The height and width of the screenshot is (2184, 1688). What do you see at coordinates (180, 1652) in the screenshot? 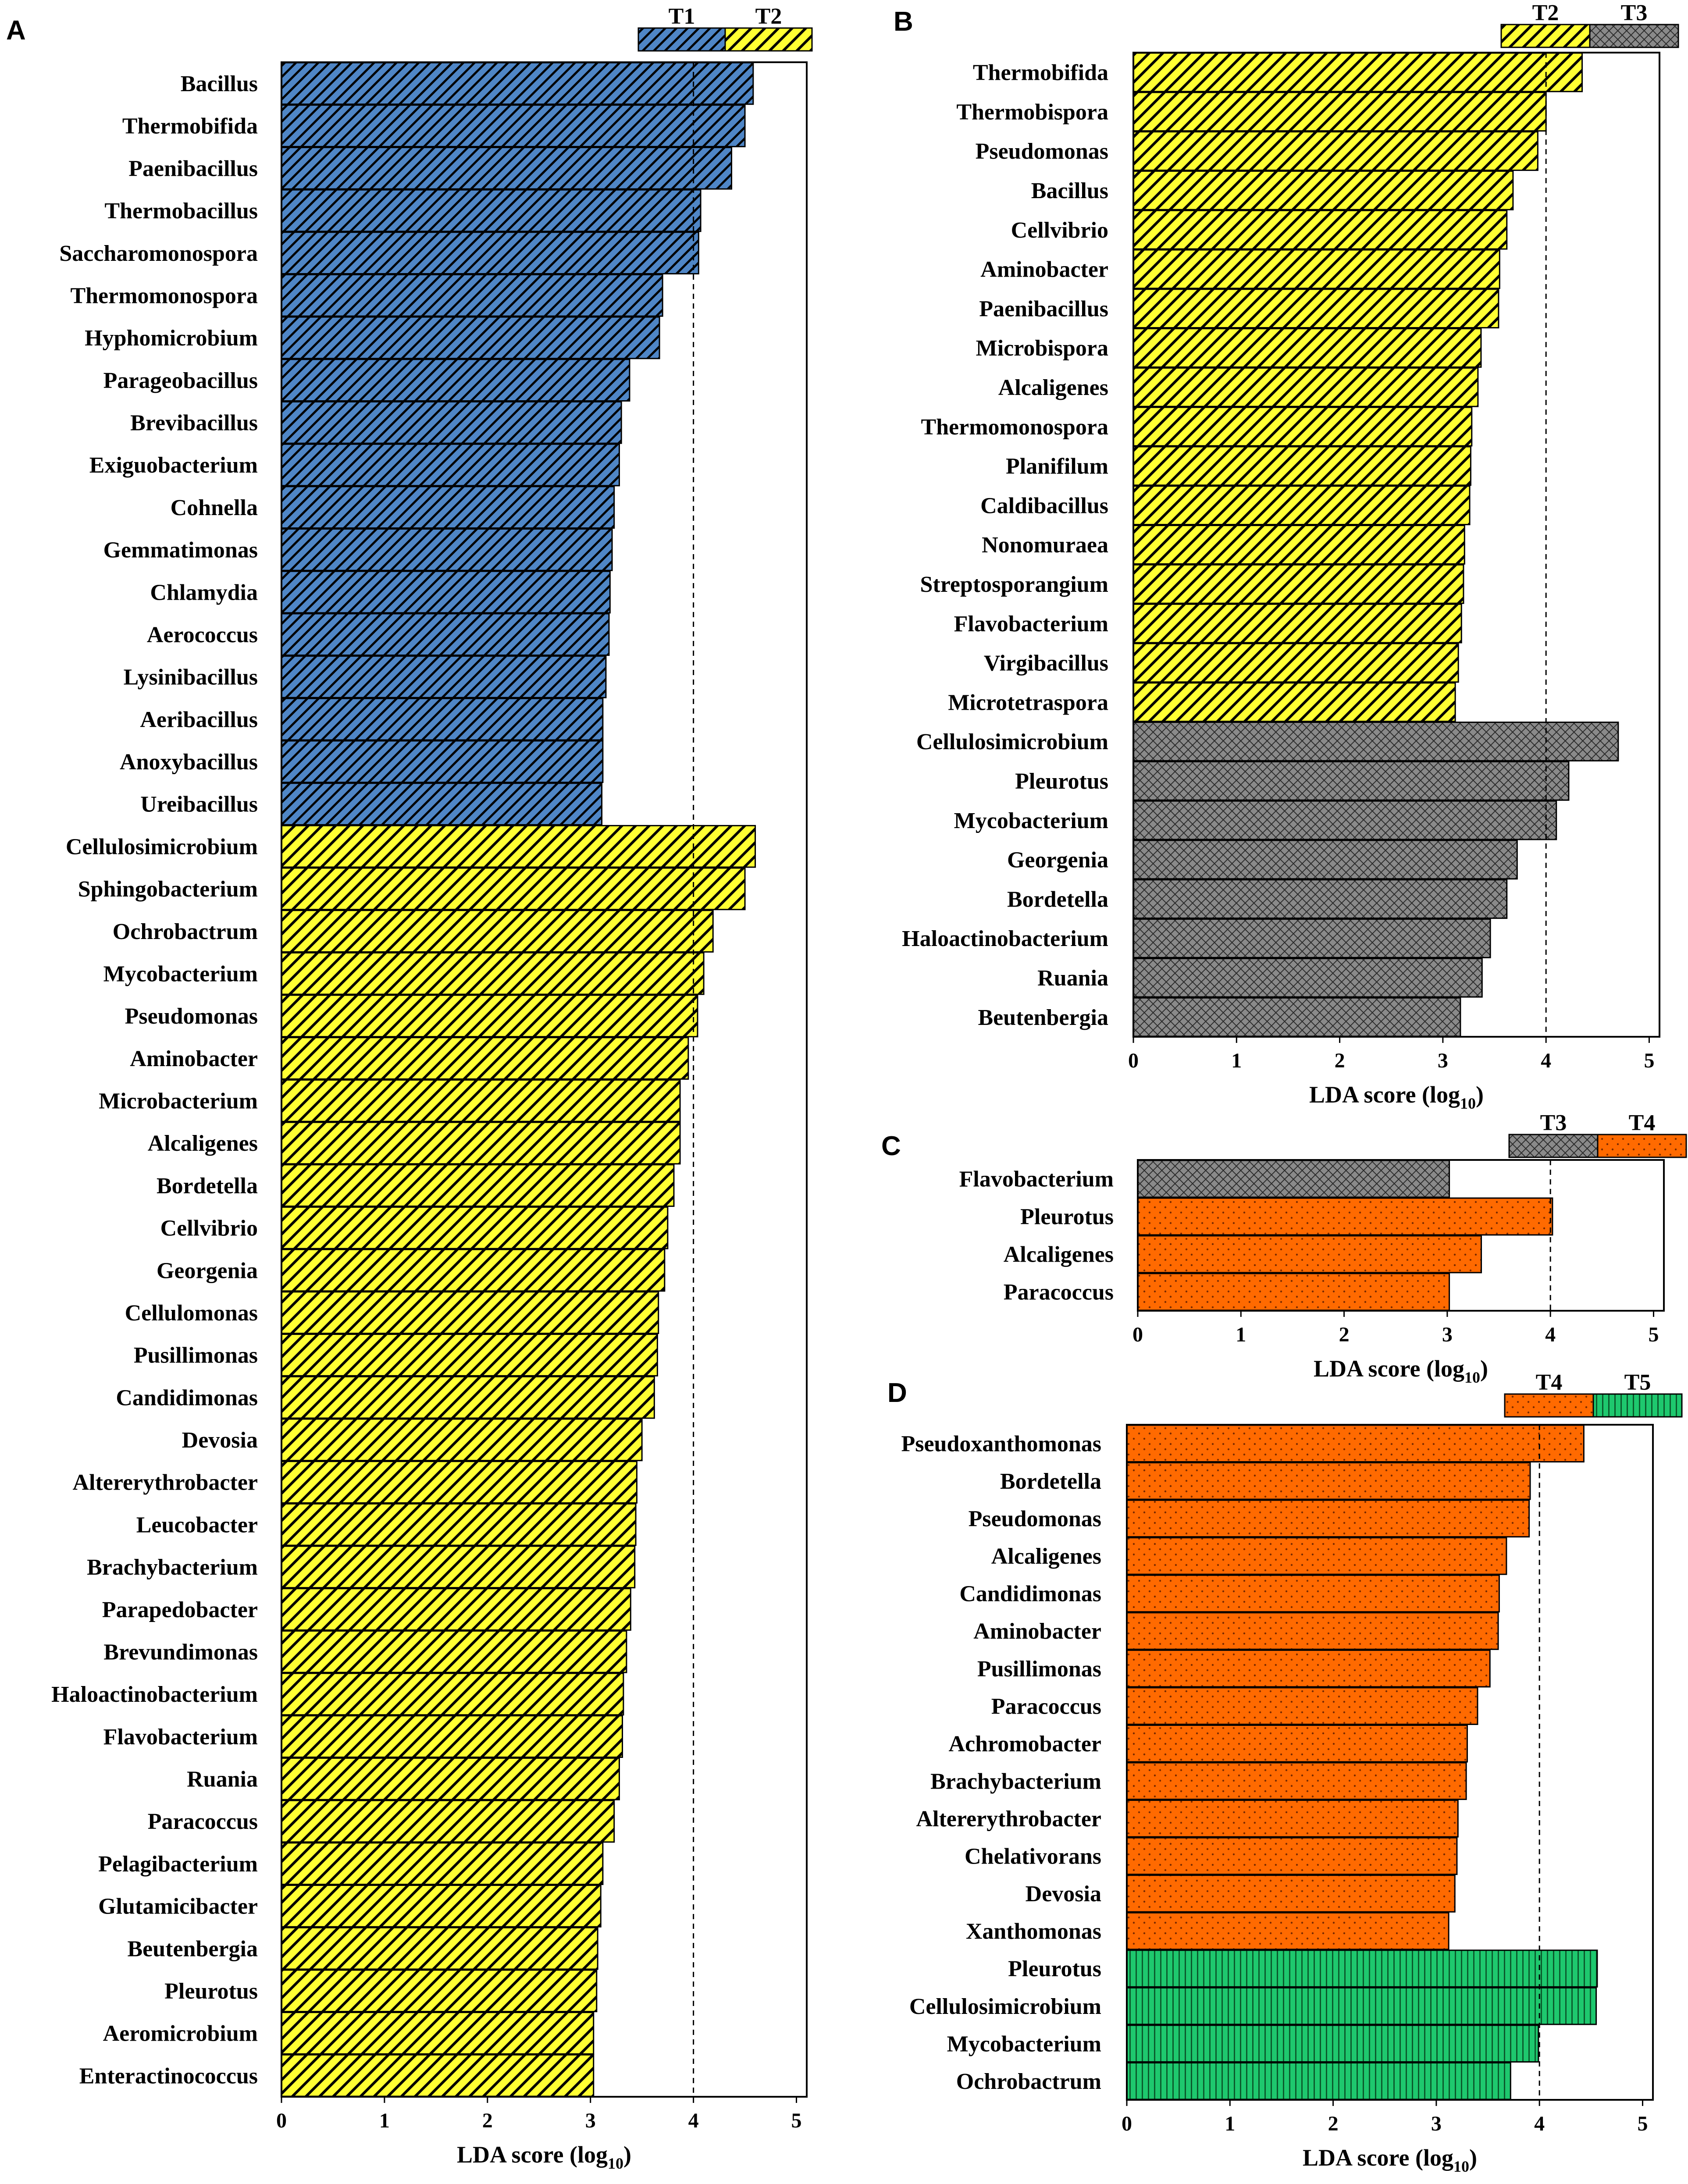
I see `bar-label-A-37: Brevundimonas` at bounding box center [180, 1652].